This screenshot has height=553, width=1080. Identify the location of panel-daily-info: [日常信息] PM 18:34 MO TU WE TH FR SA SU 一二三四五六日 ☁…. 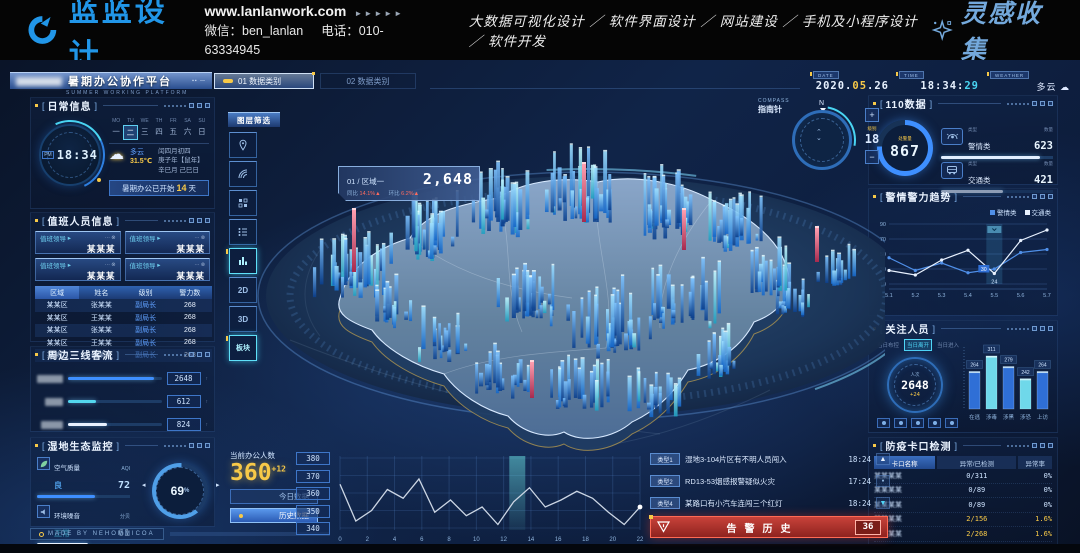
(122, 153).